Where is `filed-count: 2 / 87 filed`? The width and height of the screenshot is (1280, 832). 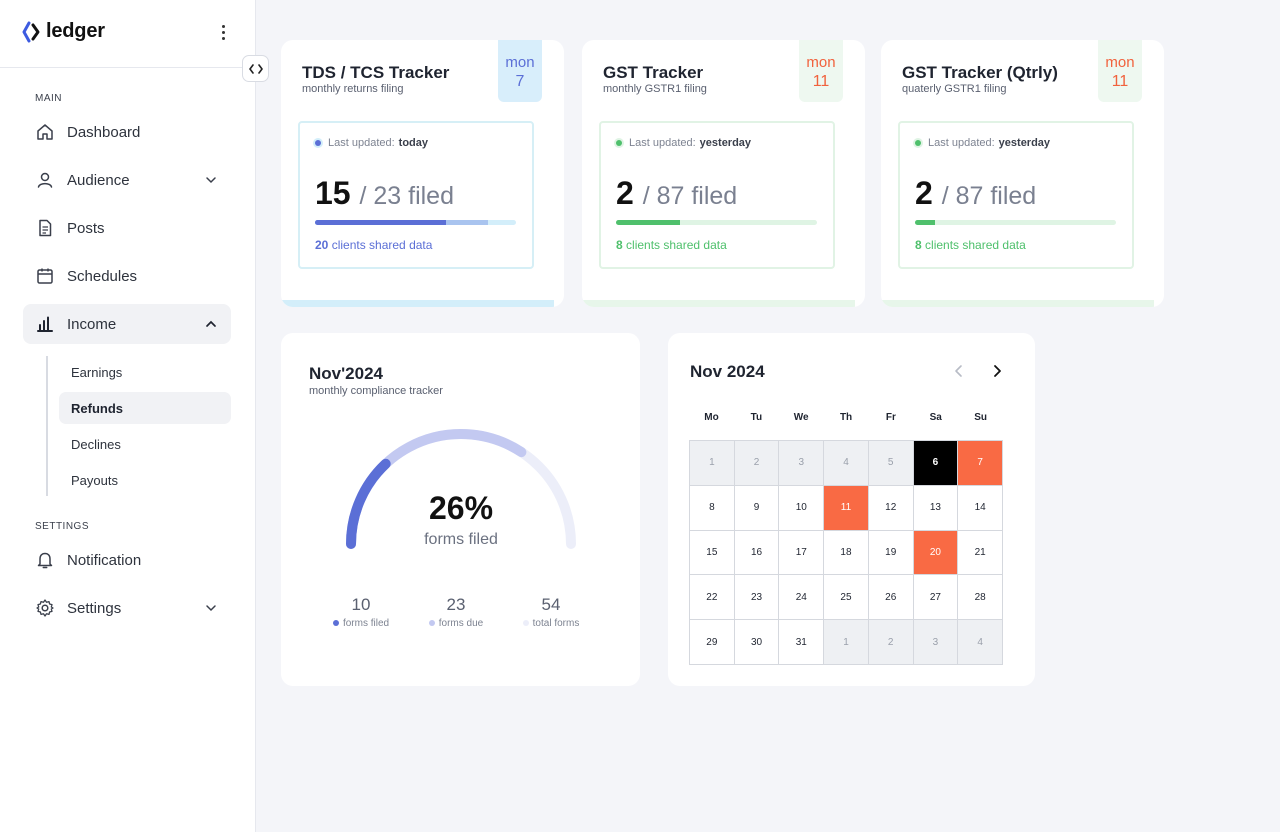
filed-count: 2 / 87 filed is located at coordinates (975, 193).